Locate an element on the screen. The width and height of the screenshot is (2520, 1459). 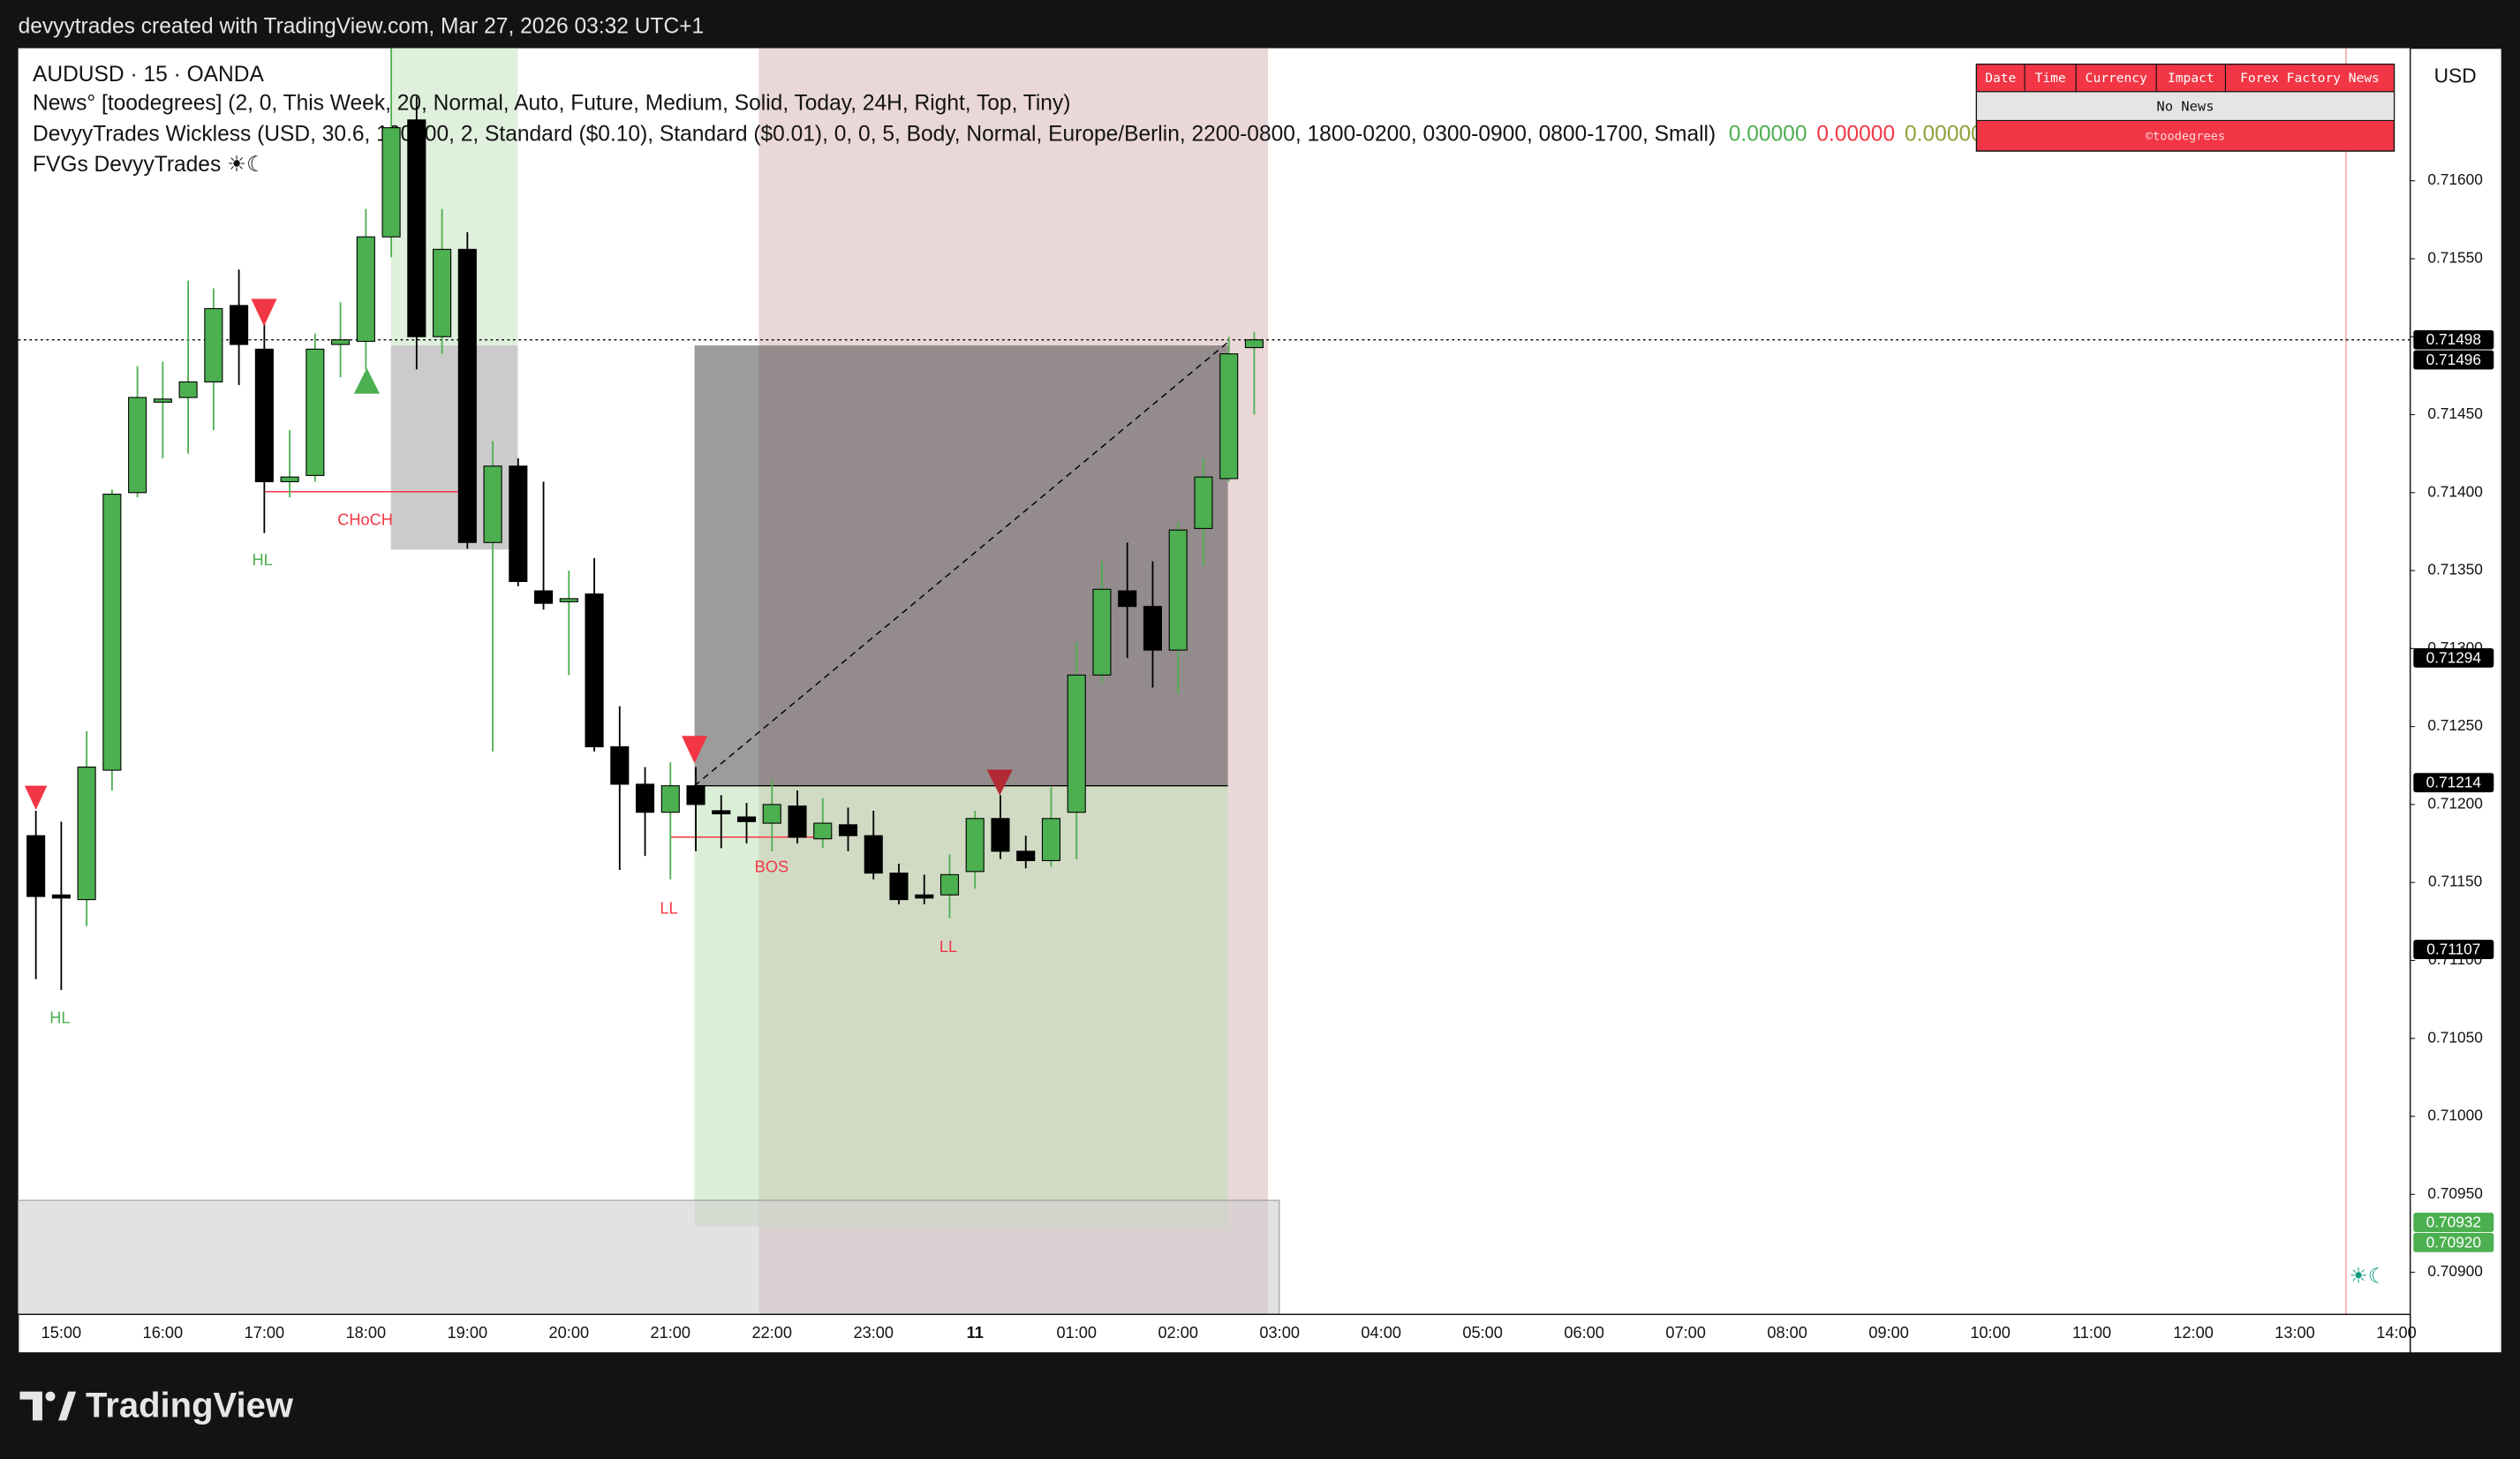
table-header: Currency is located at coordinates (2116, 78).